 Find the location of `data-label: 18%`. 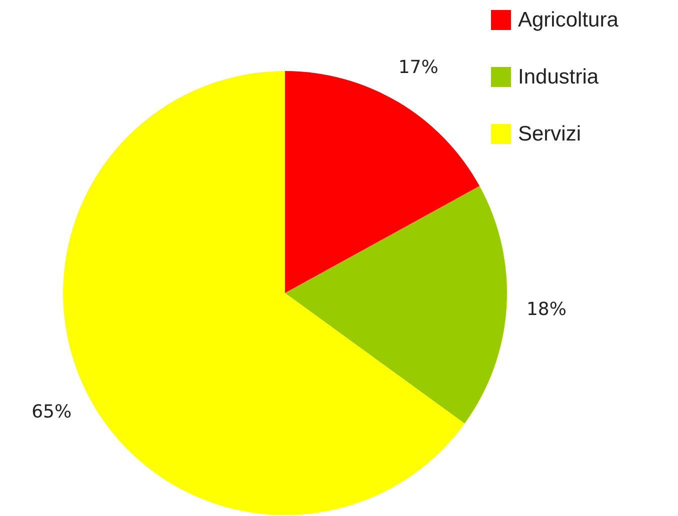

data-label: 18% is located at coordinates (546, 309).